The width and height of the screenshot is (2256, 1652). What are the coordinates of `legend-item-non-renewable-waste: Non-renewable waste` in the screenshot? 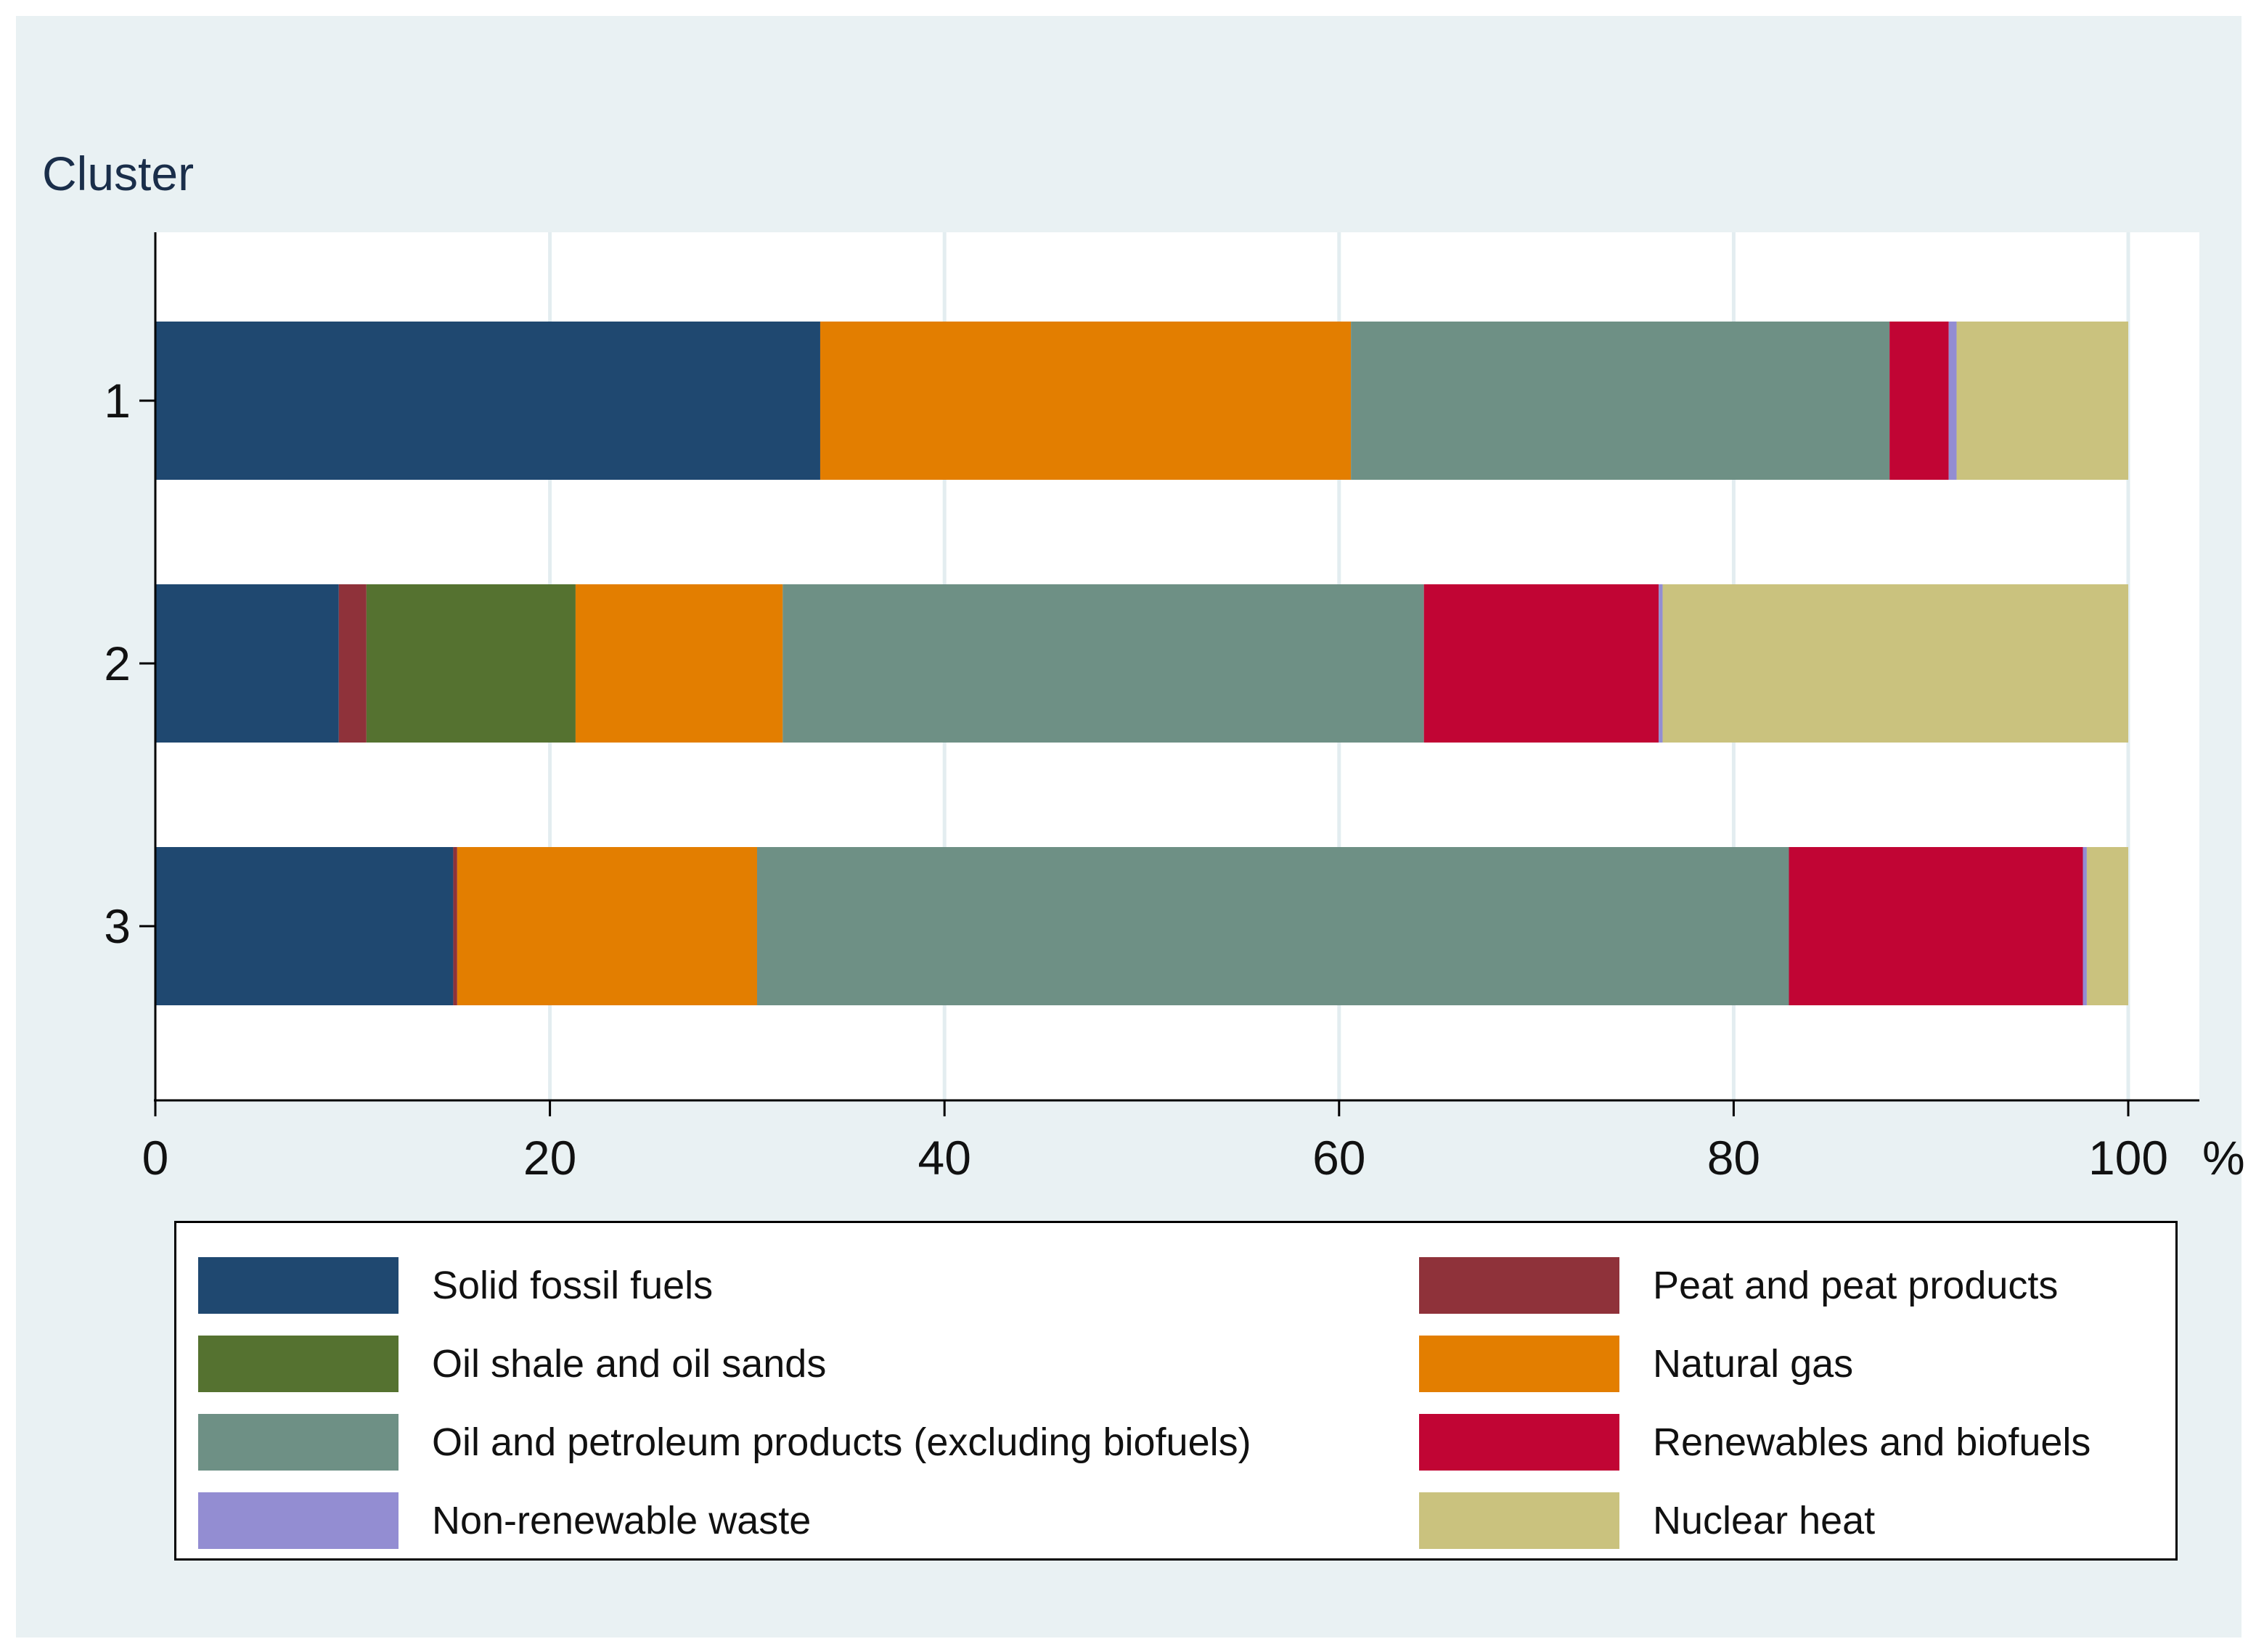 It's located at (504, 1520).